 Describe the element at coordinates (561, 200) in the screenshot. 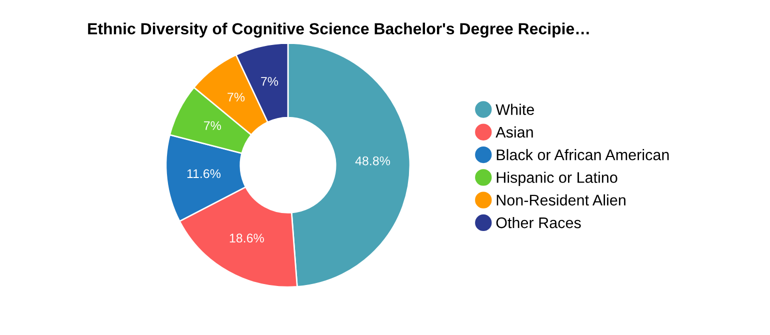

I see `legend-label: Non-Resident Alien` at that location.